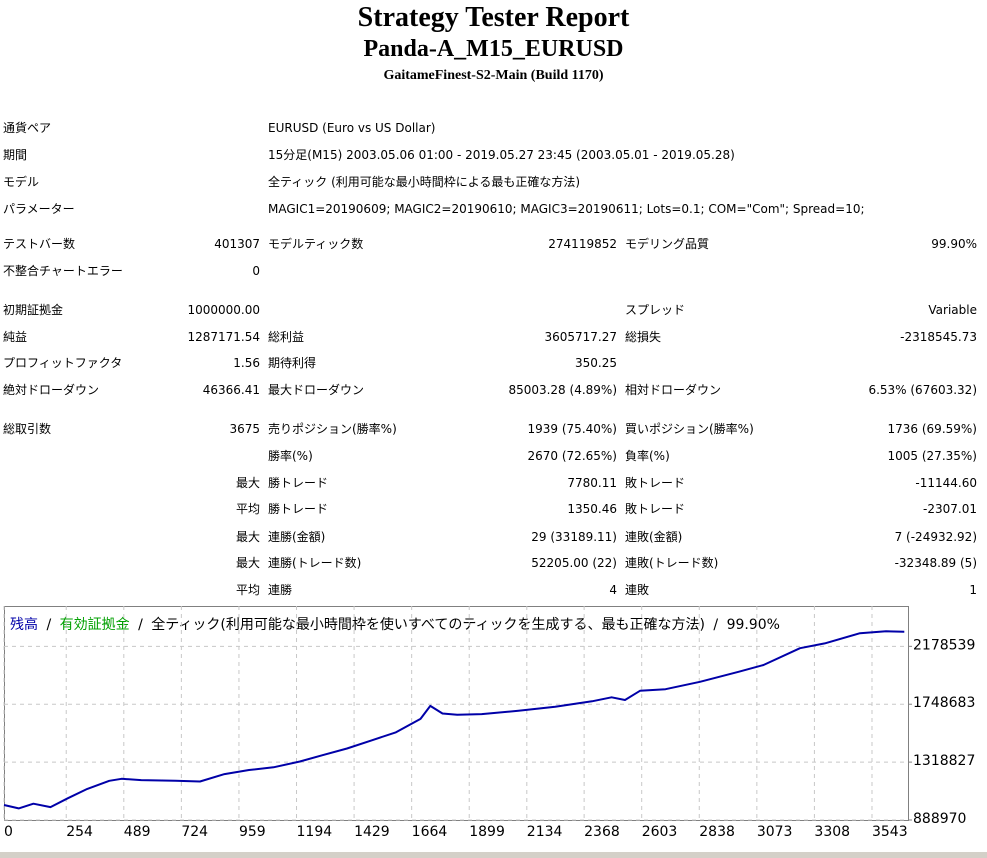 The width and height of the screenshot is (987, 858). I want to click on server-name: GaitameFinest-S2-Main (Build 1170), so click(493, 75).